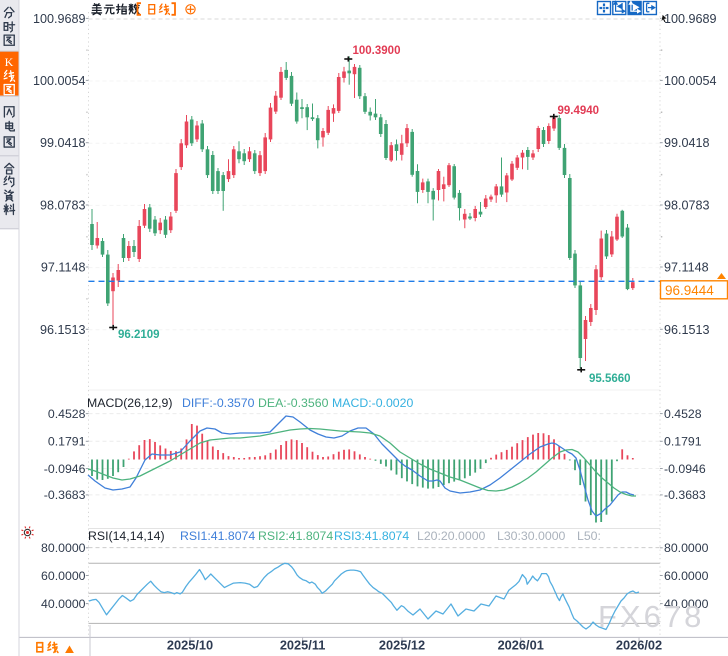 This screenshot has width=728, height=656. I want to click on svg-text: 2026/02, so click(639, 645).